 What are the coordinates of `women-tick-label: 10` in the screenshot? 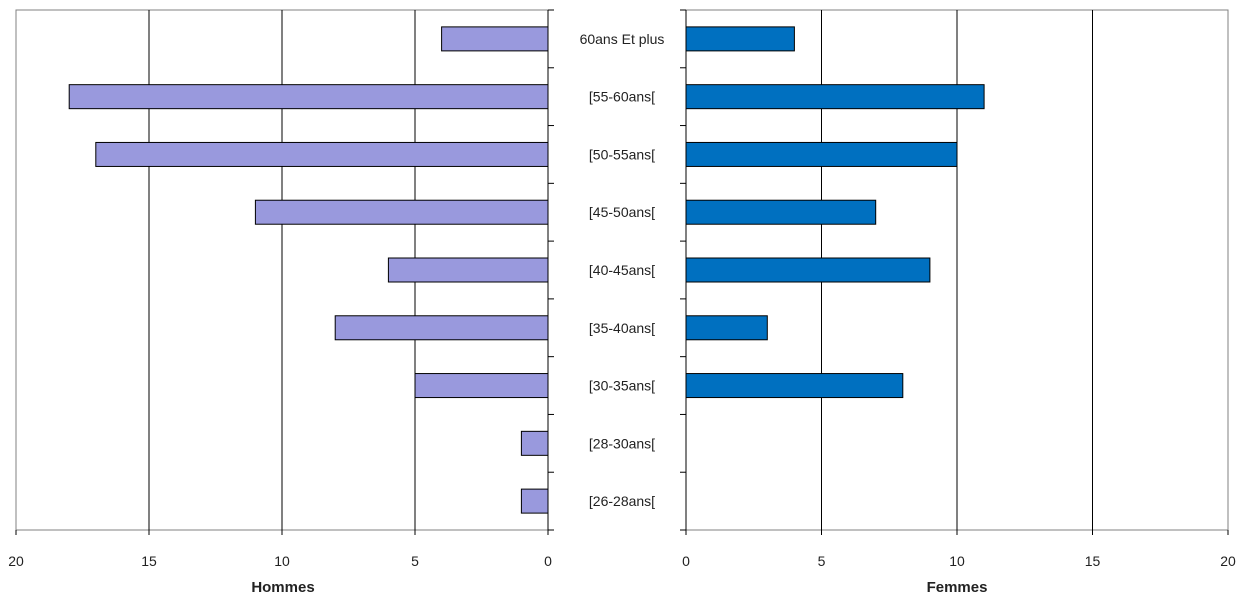 It's located at (957, 561).